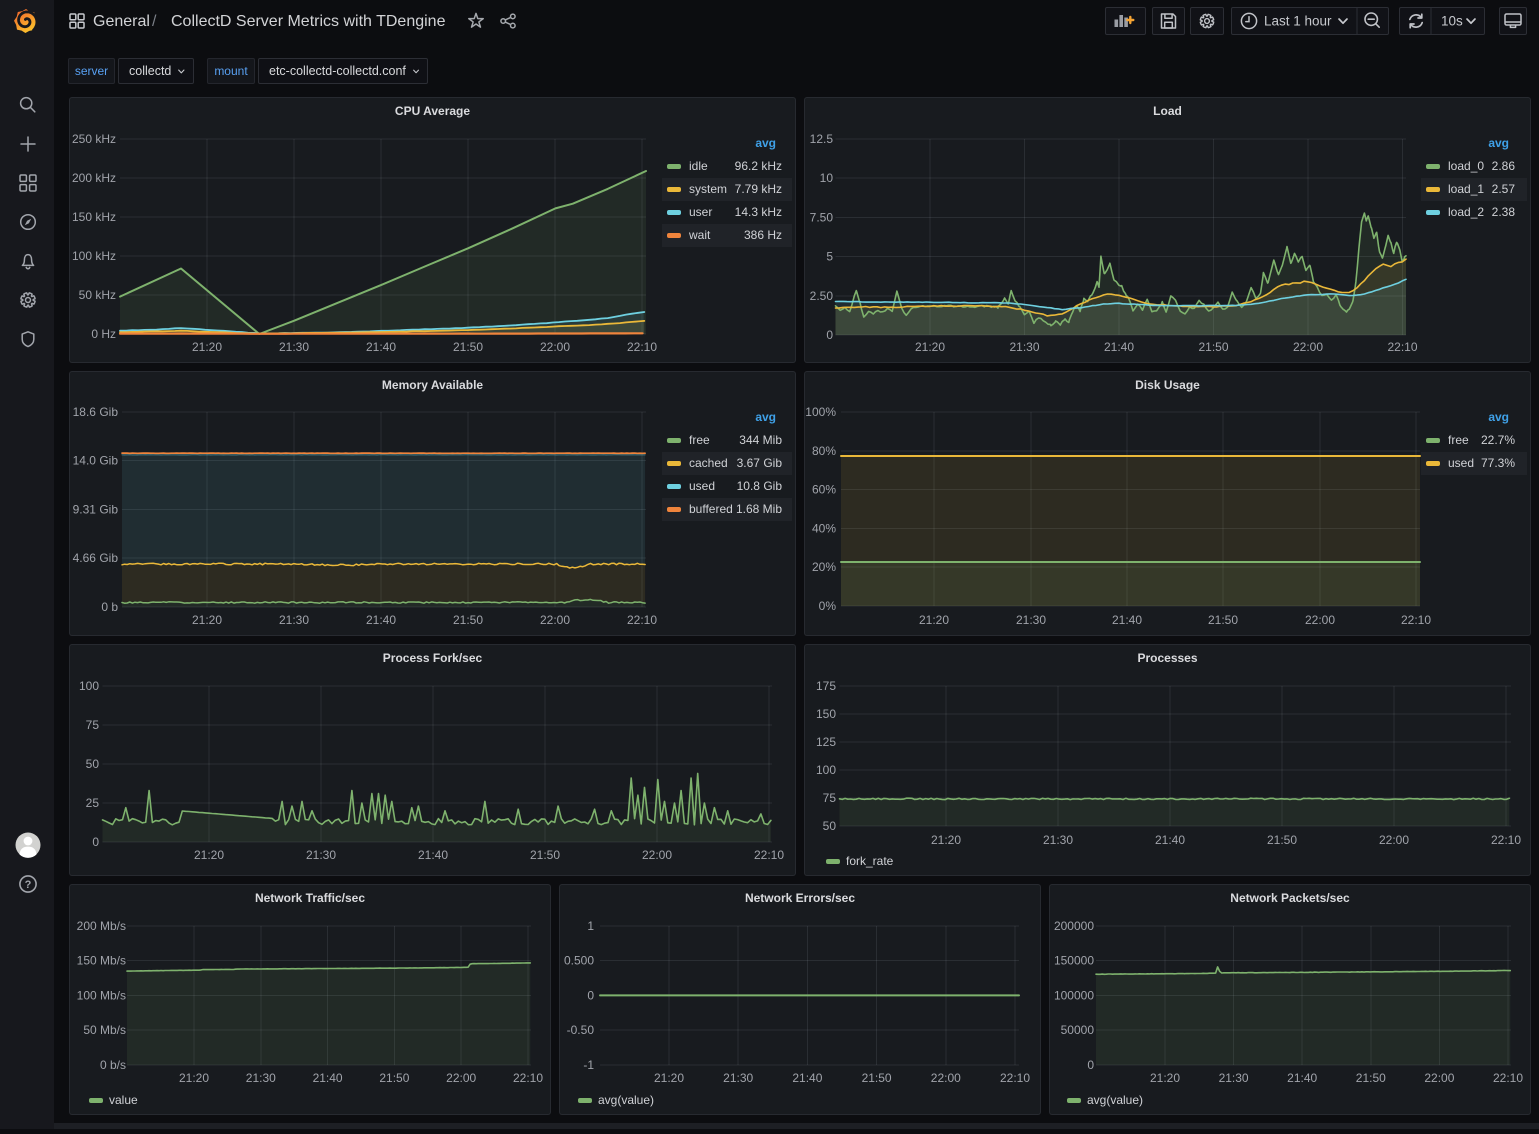 This screenshot has width=1539, height=1134. Describe the element at coordinates (827, 178) in the screenshot. I see `svg-text: 10` at that location.